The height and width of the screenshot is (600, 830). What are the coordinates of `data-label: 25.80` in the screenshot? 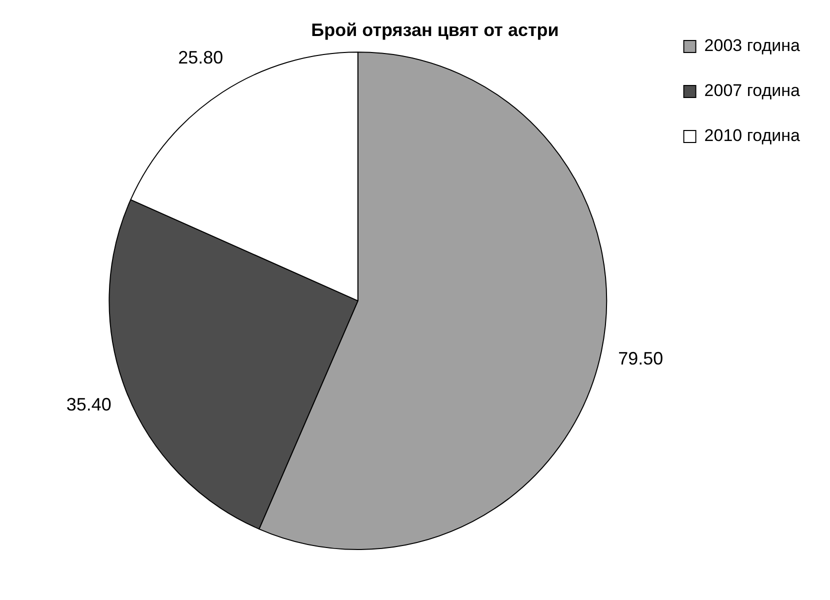 It's located at (201, 58).